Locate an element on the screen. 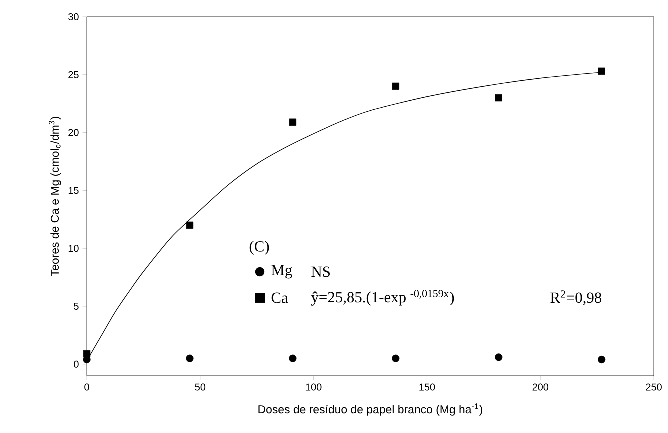 The height and width of the screenshot is (433, 668). annotation: ŷ=25,85.(1-exp $^{-0,0159x}$) is located at coordinates (382, 298).